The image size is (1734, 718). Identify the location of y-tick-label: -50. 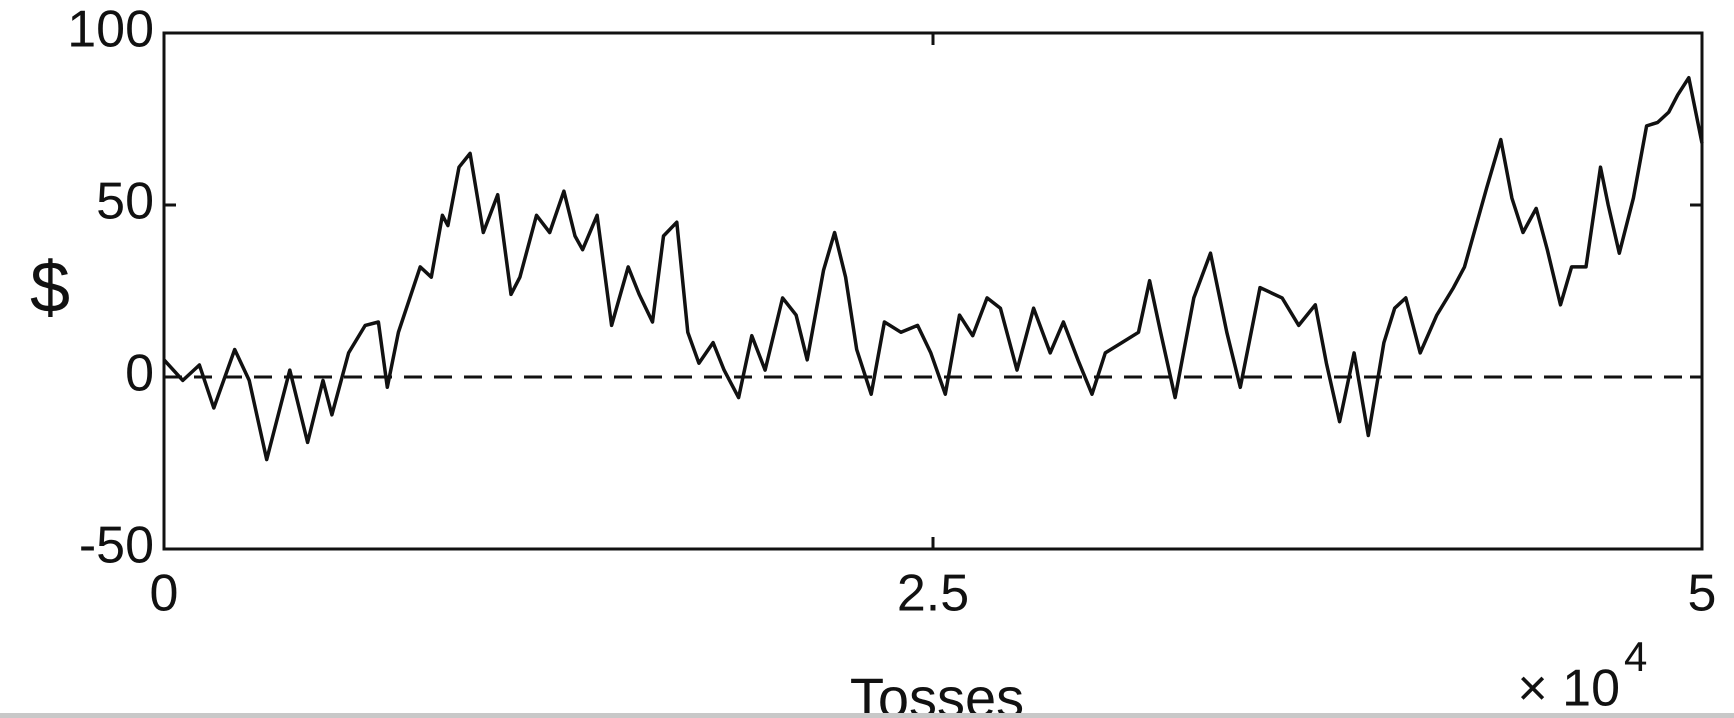
(116, 546).